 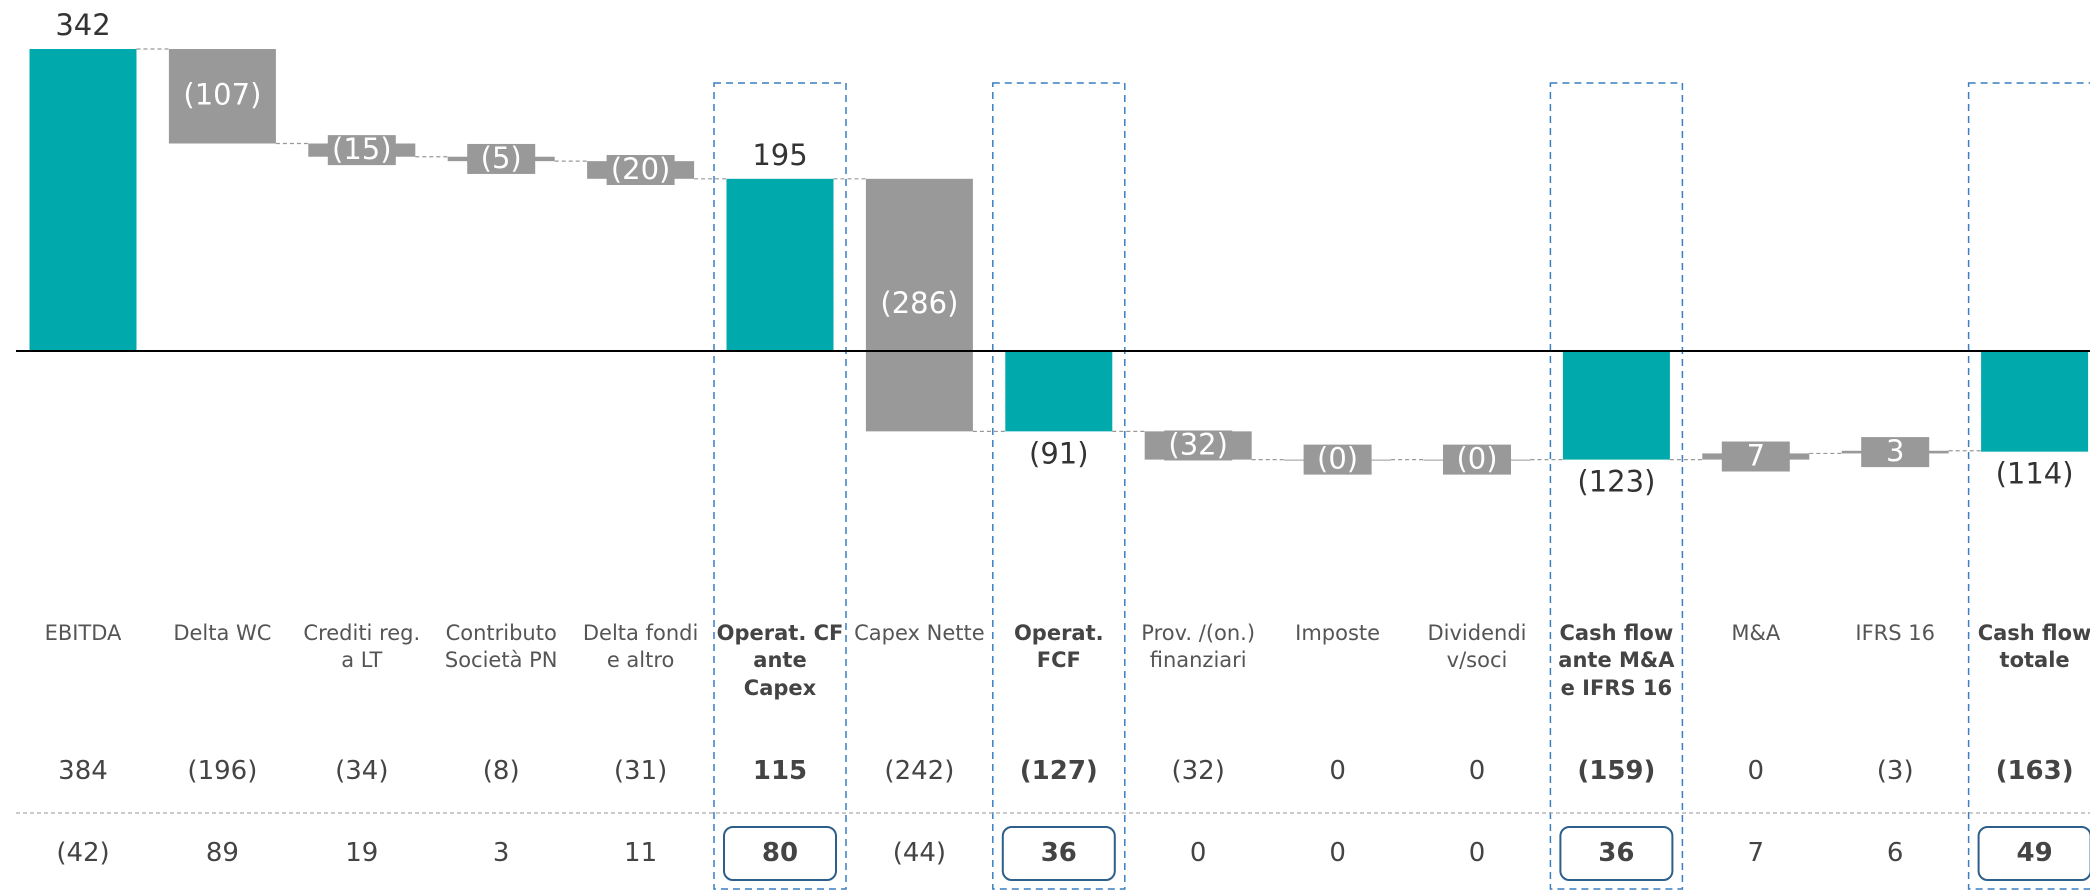 I want to click on table-cell: 6, so click(x=1895, y=853).